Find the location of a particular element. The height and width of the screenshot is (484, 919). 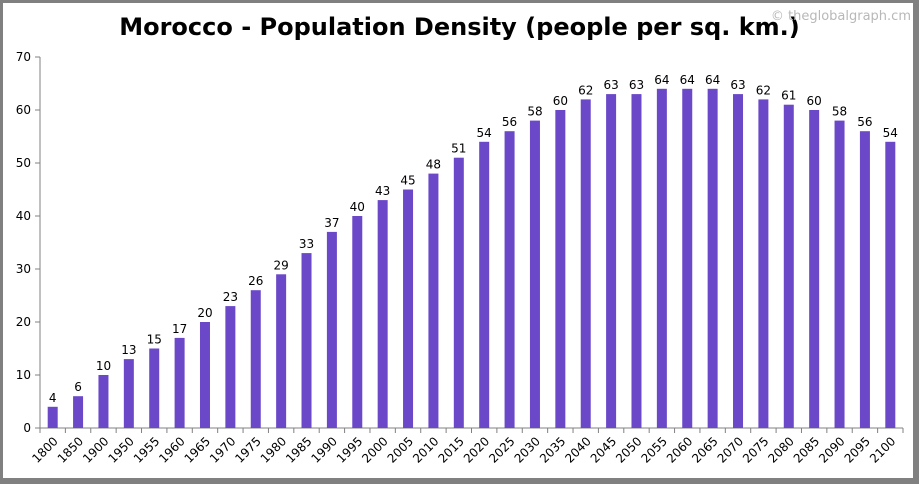

data-label: 43 is located at coordinates (382, 191).